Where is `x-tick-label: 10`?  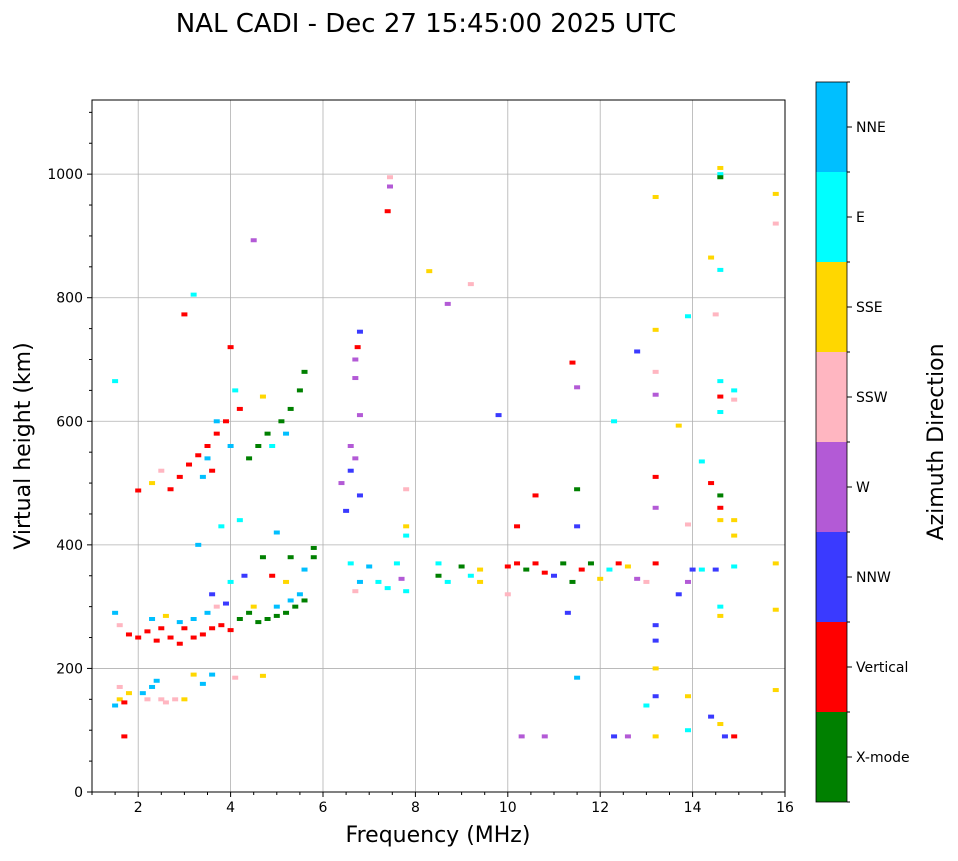
x-tick-label: 10 is located at coordinates (508, 808).